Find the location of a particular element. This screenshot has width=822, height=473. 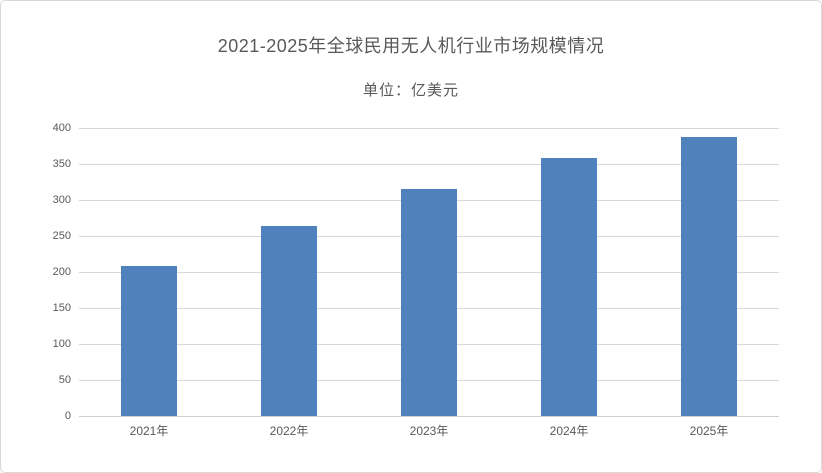

x-axis-tick-label: 2021年 is located at coordinates (149, 431).